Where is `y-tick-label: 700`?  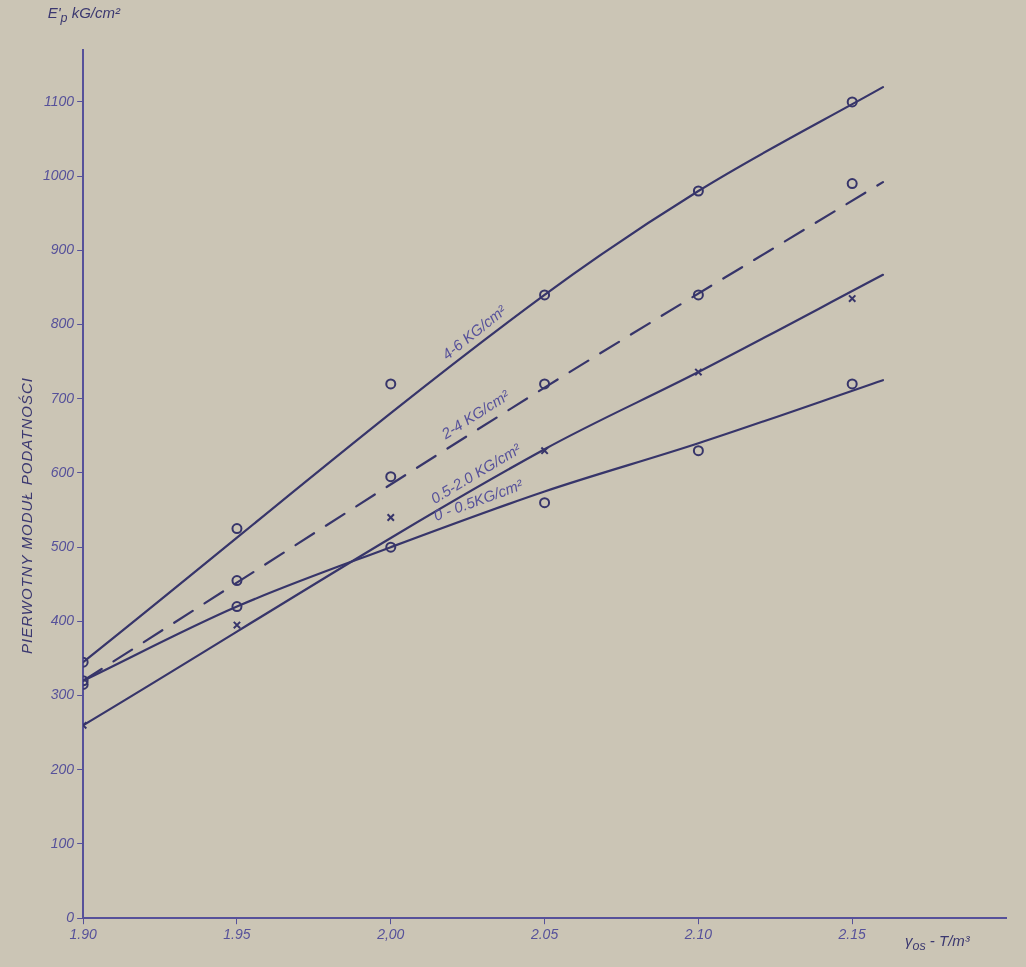 y-tick-label: 700 is located at coordinates (62, 397).